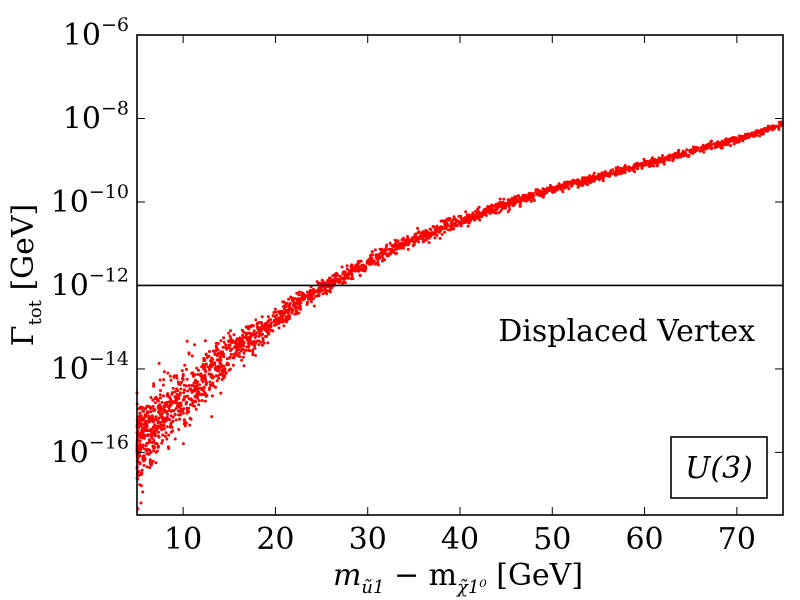  What do you see at coordinates (644, 539) in the screenshot?
I see `x-tick-label: 60` at bounding box center [644, 539].